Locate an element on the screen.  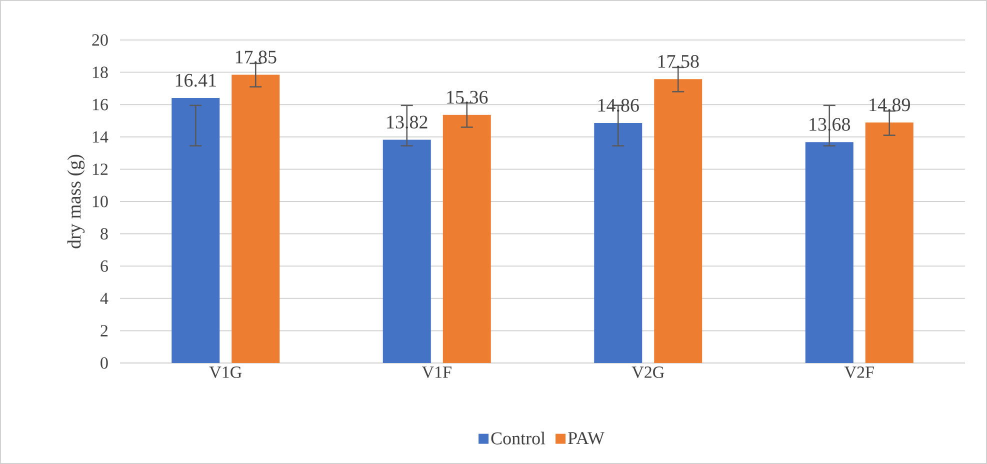
x-tick-label: V2F is located at coordinates (859, 372).